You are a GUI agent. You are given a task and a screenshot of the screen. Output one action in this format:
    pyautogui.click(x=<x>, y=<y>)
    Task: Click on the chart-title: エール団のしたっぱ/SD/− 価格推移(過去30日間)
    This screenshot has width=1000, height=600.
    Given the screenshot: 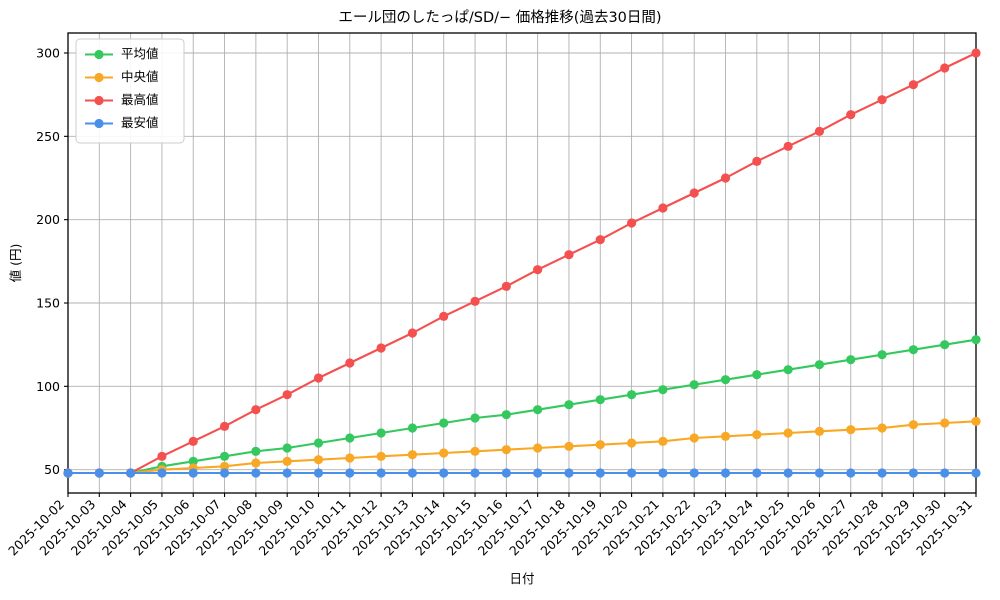 What is the action you would take?
    pyautogui.click(x=499, y=17)
    